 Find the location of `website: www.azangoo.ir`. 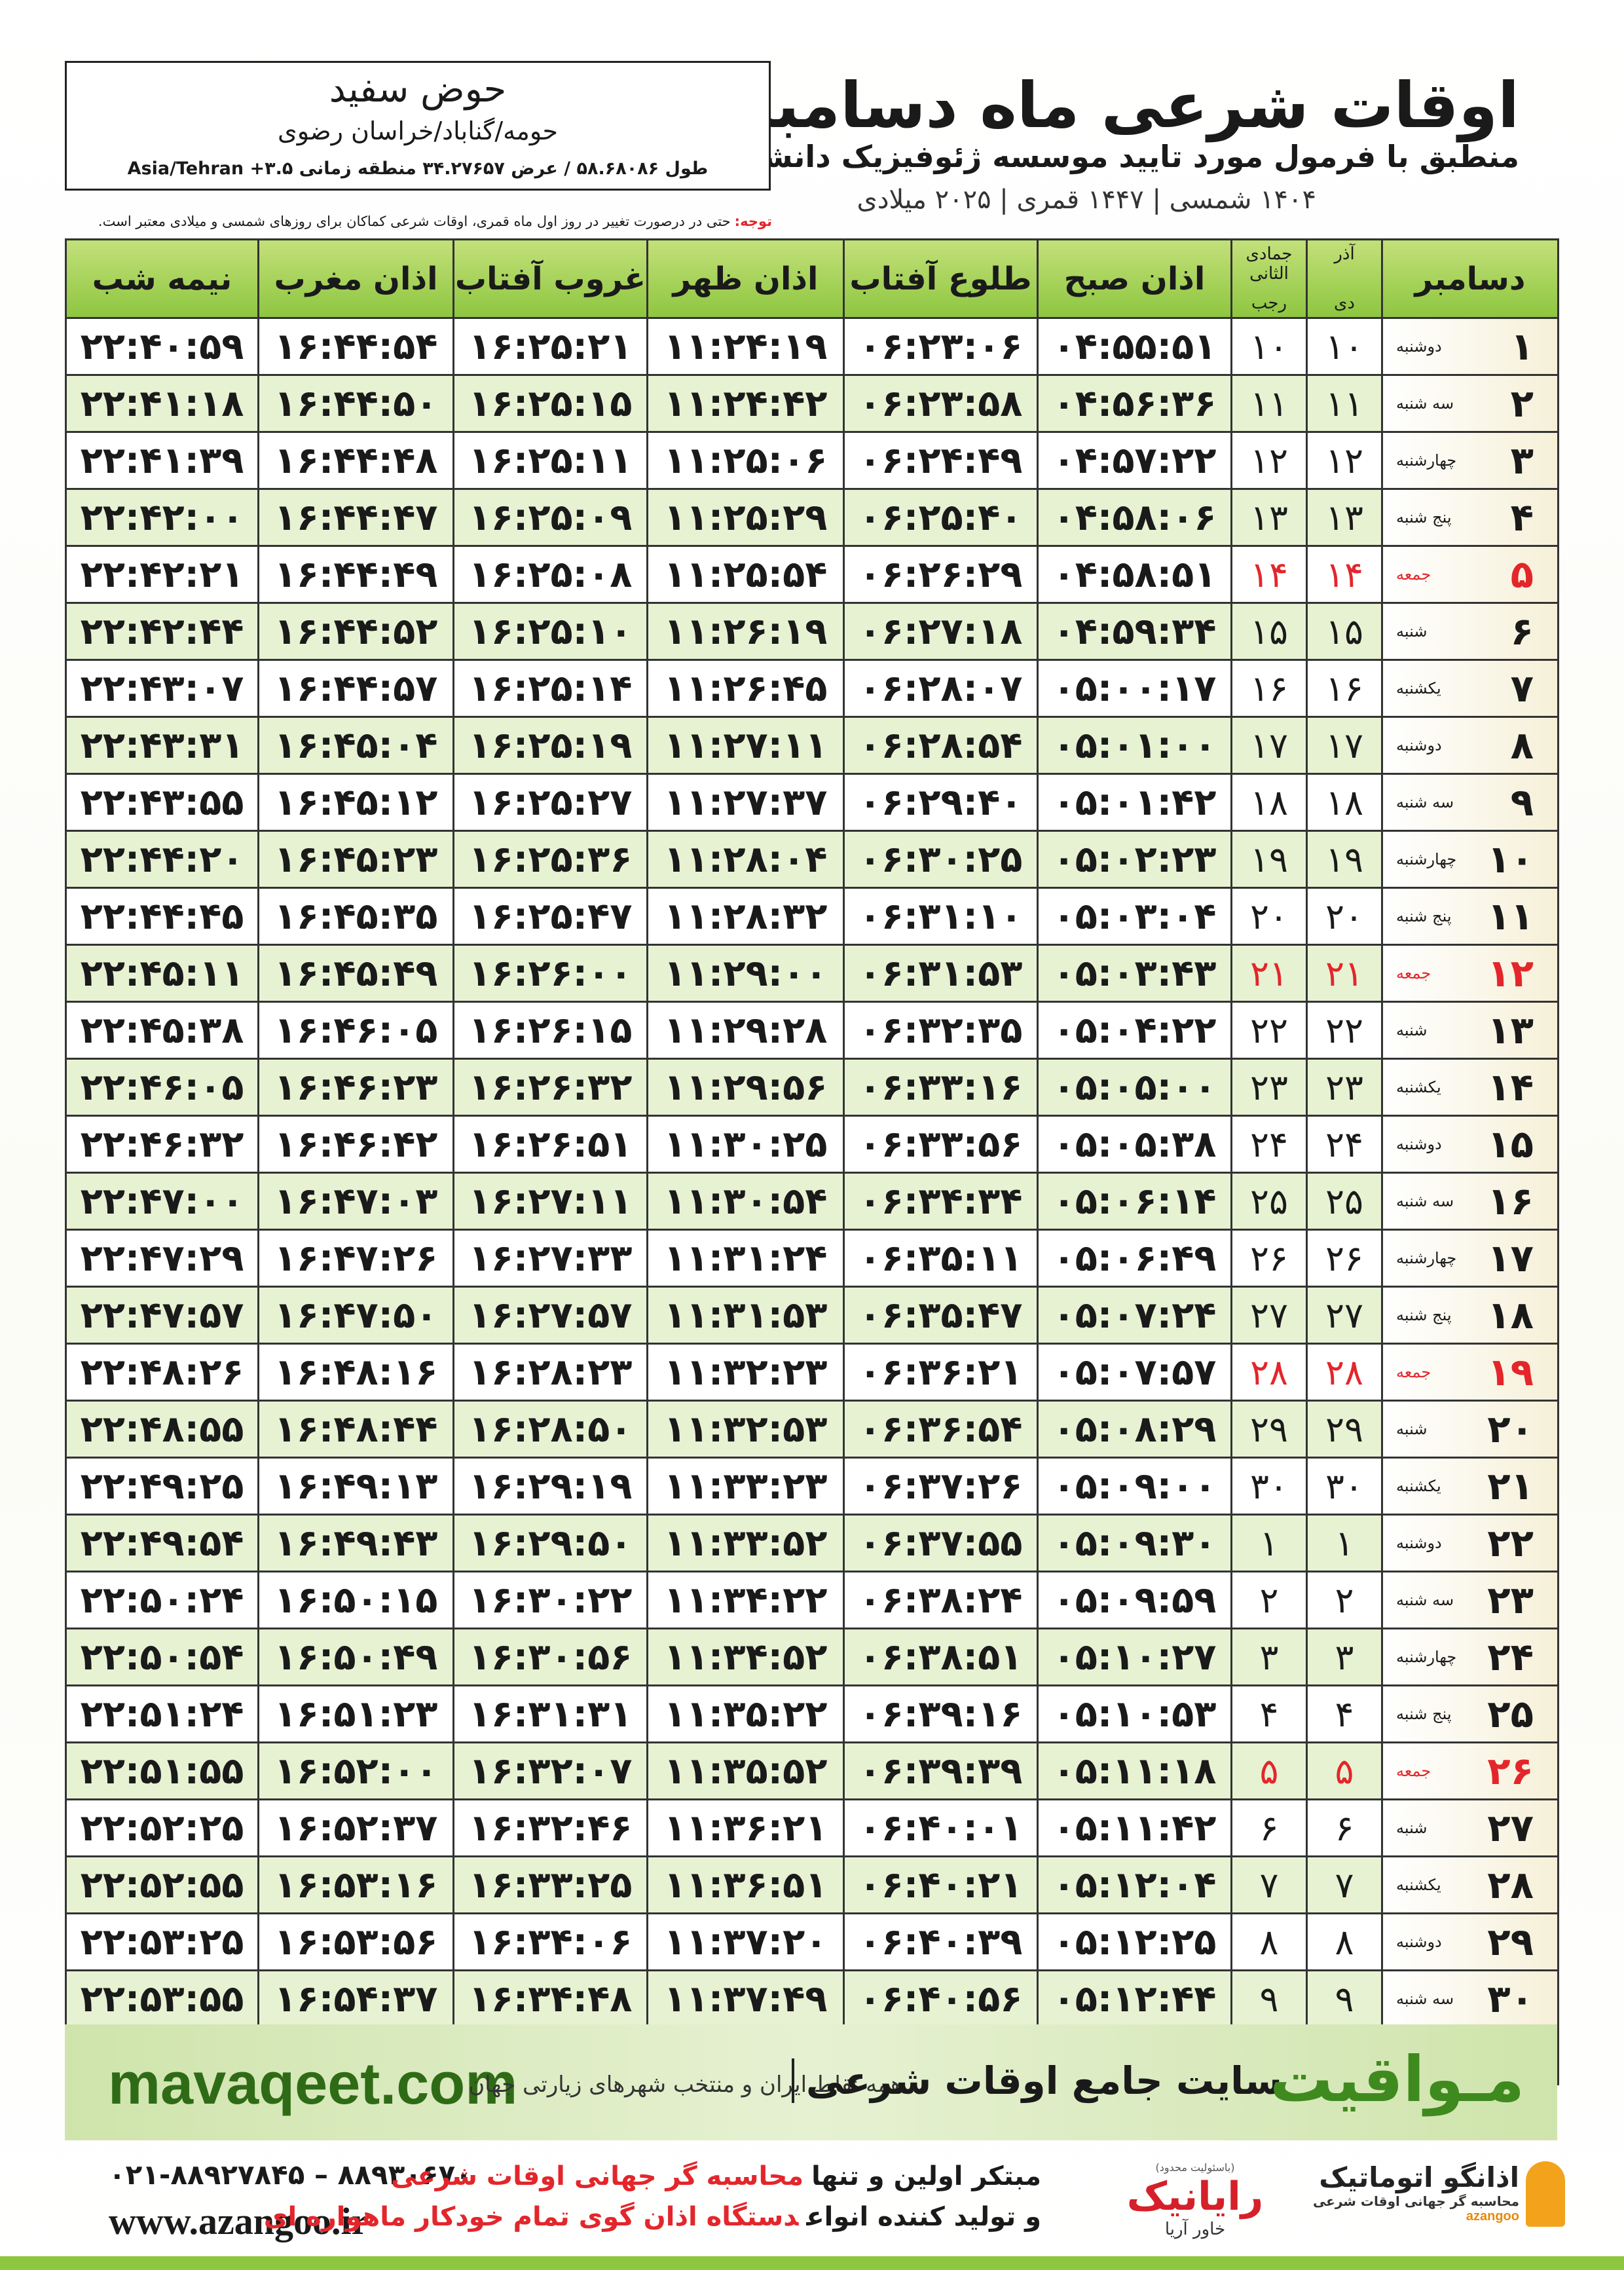

website: www.azangoo.ir is located at coordinates (239, 2221).